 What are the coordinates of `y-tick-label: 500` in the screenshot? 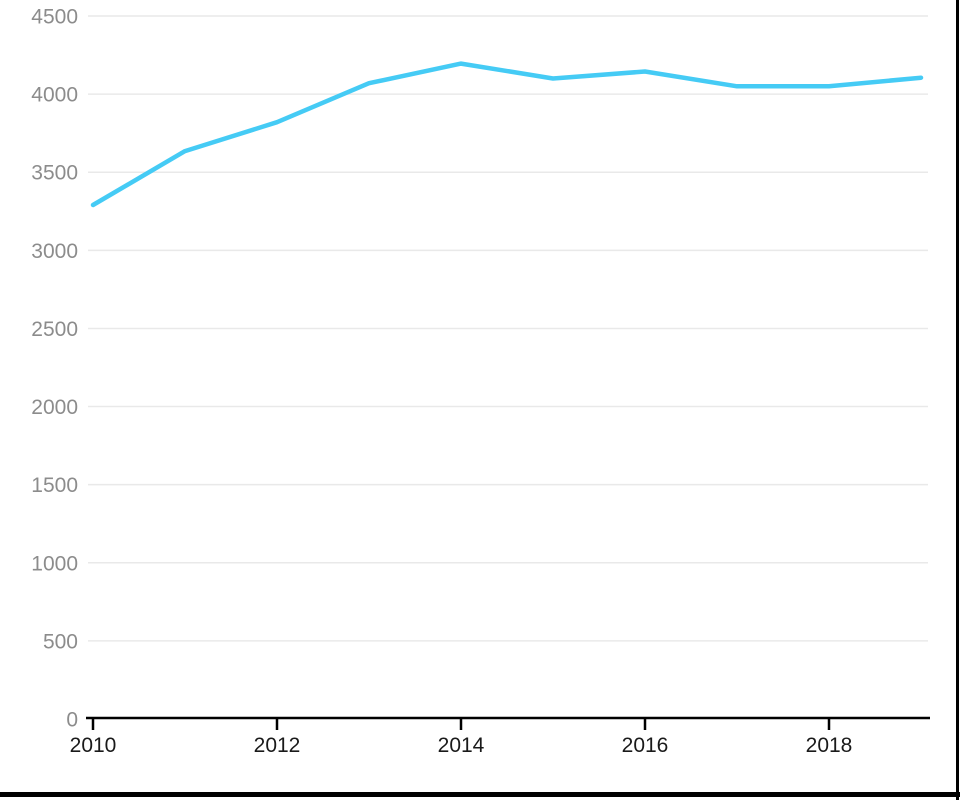 It's located at (60, 641).